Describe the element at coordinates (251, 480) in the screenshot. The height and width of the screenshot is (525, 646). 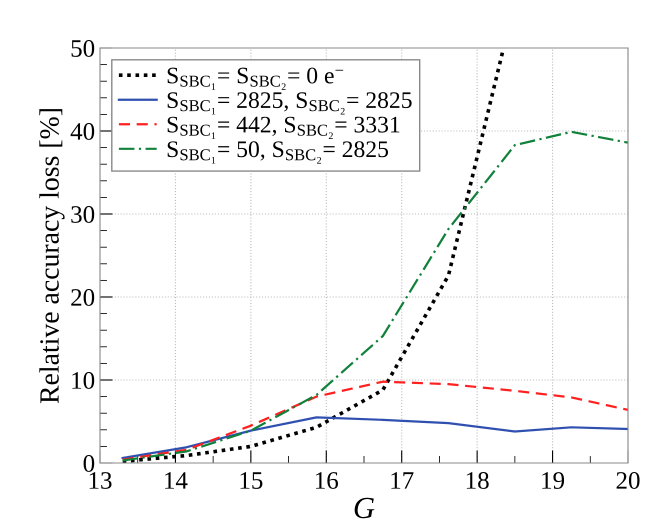
I see `x-tick-label: 15` at that location.